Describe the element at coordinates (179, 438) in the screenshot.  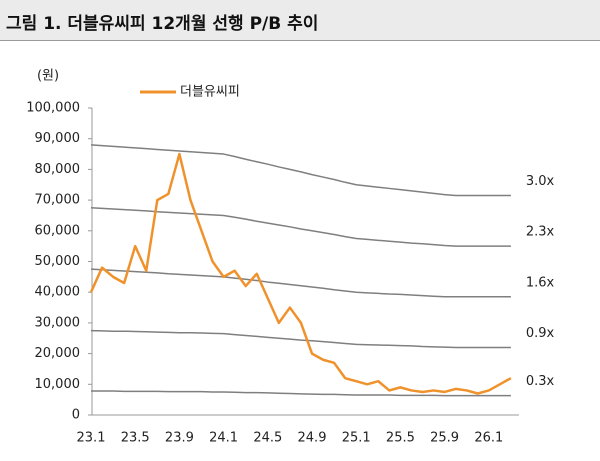
I see `x-tick-label: 23.9` at that location.